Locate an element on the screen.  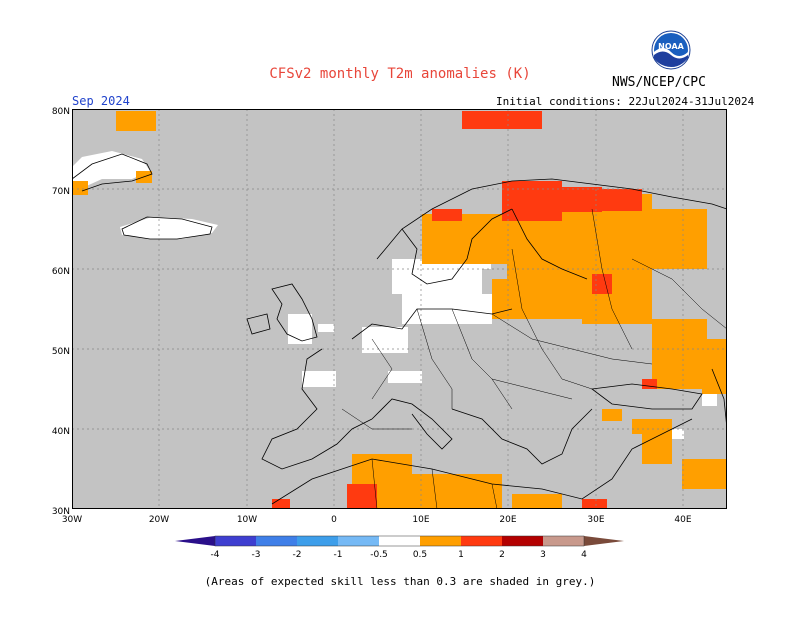
colorbar-label: -3 is located at coordinates (256, 555).